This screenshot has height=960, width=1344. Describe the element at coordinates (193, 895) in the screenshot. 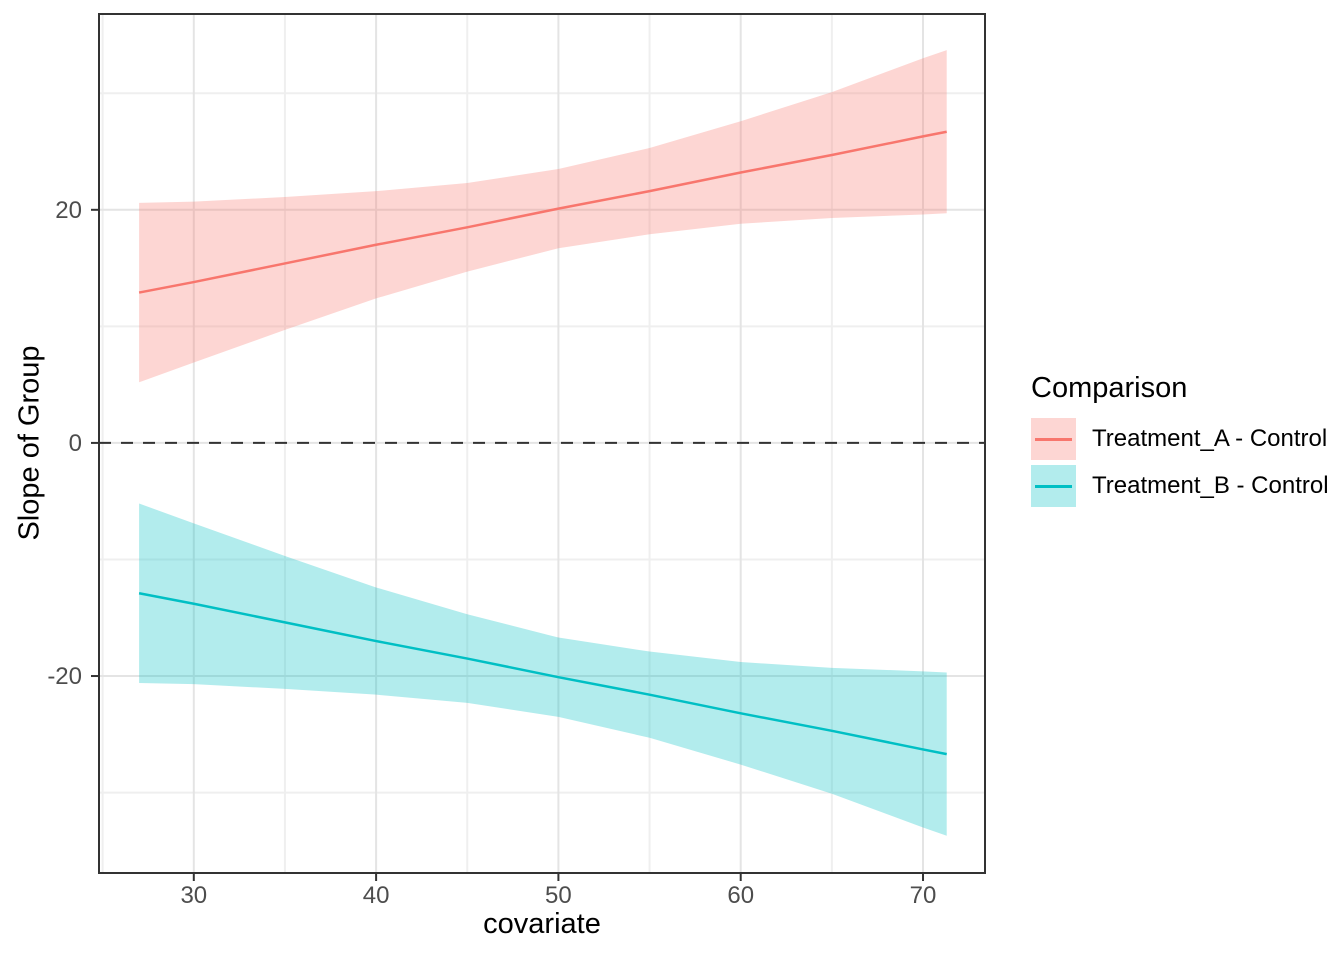

I see `x-tick-label: 30` at that location.